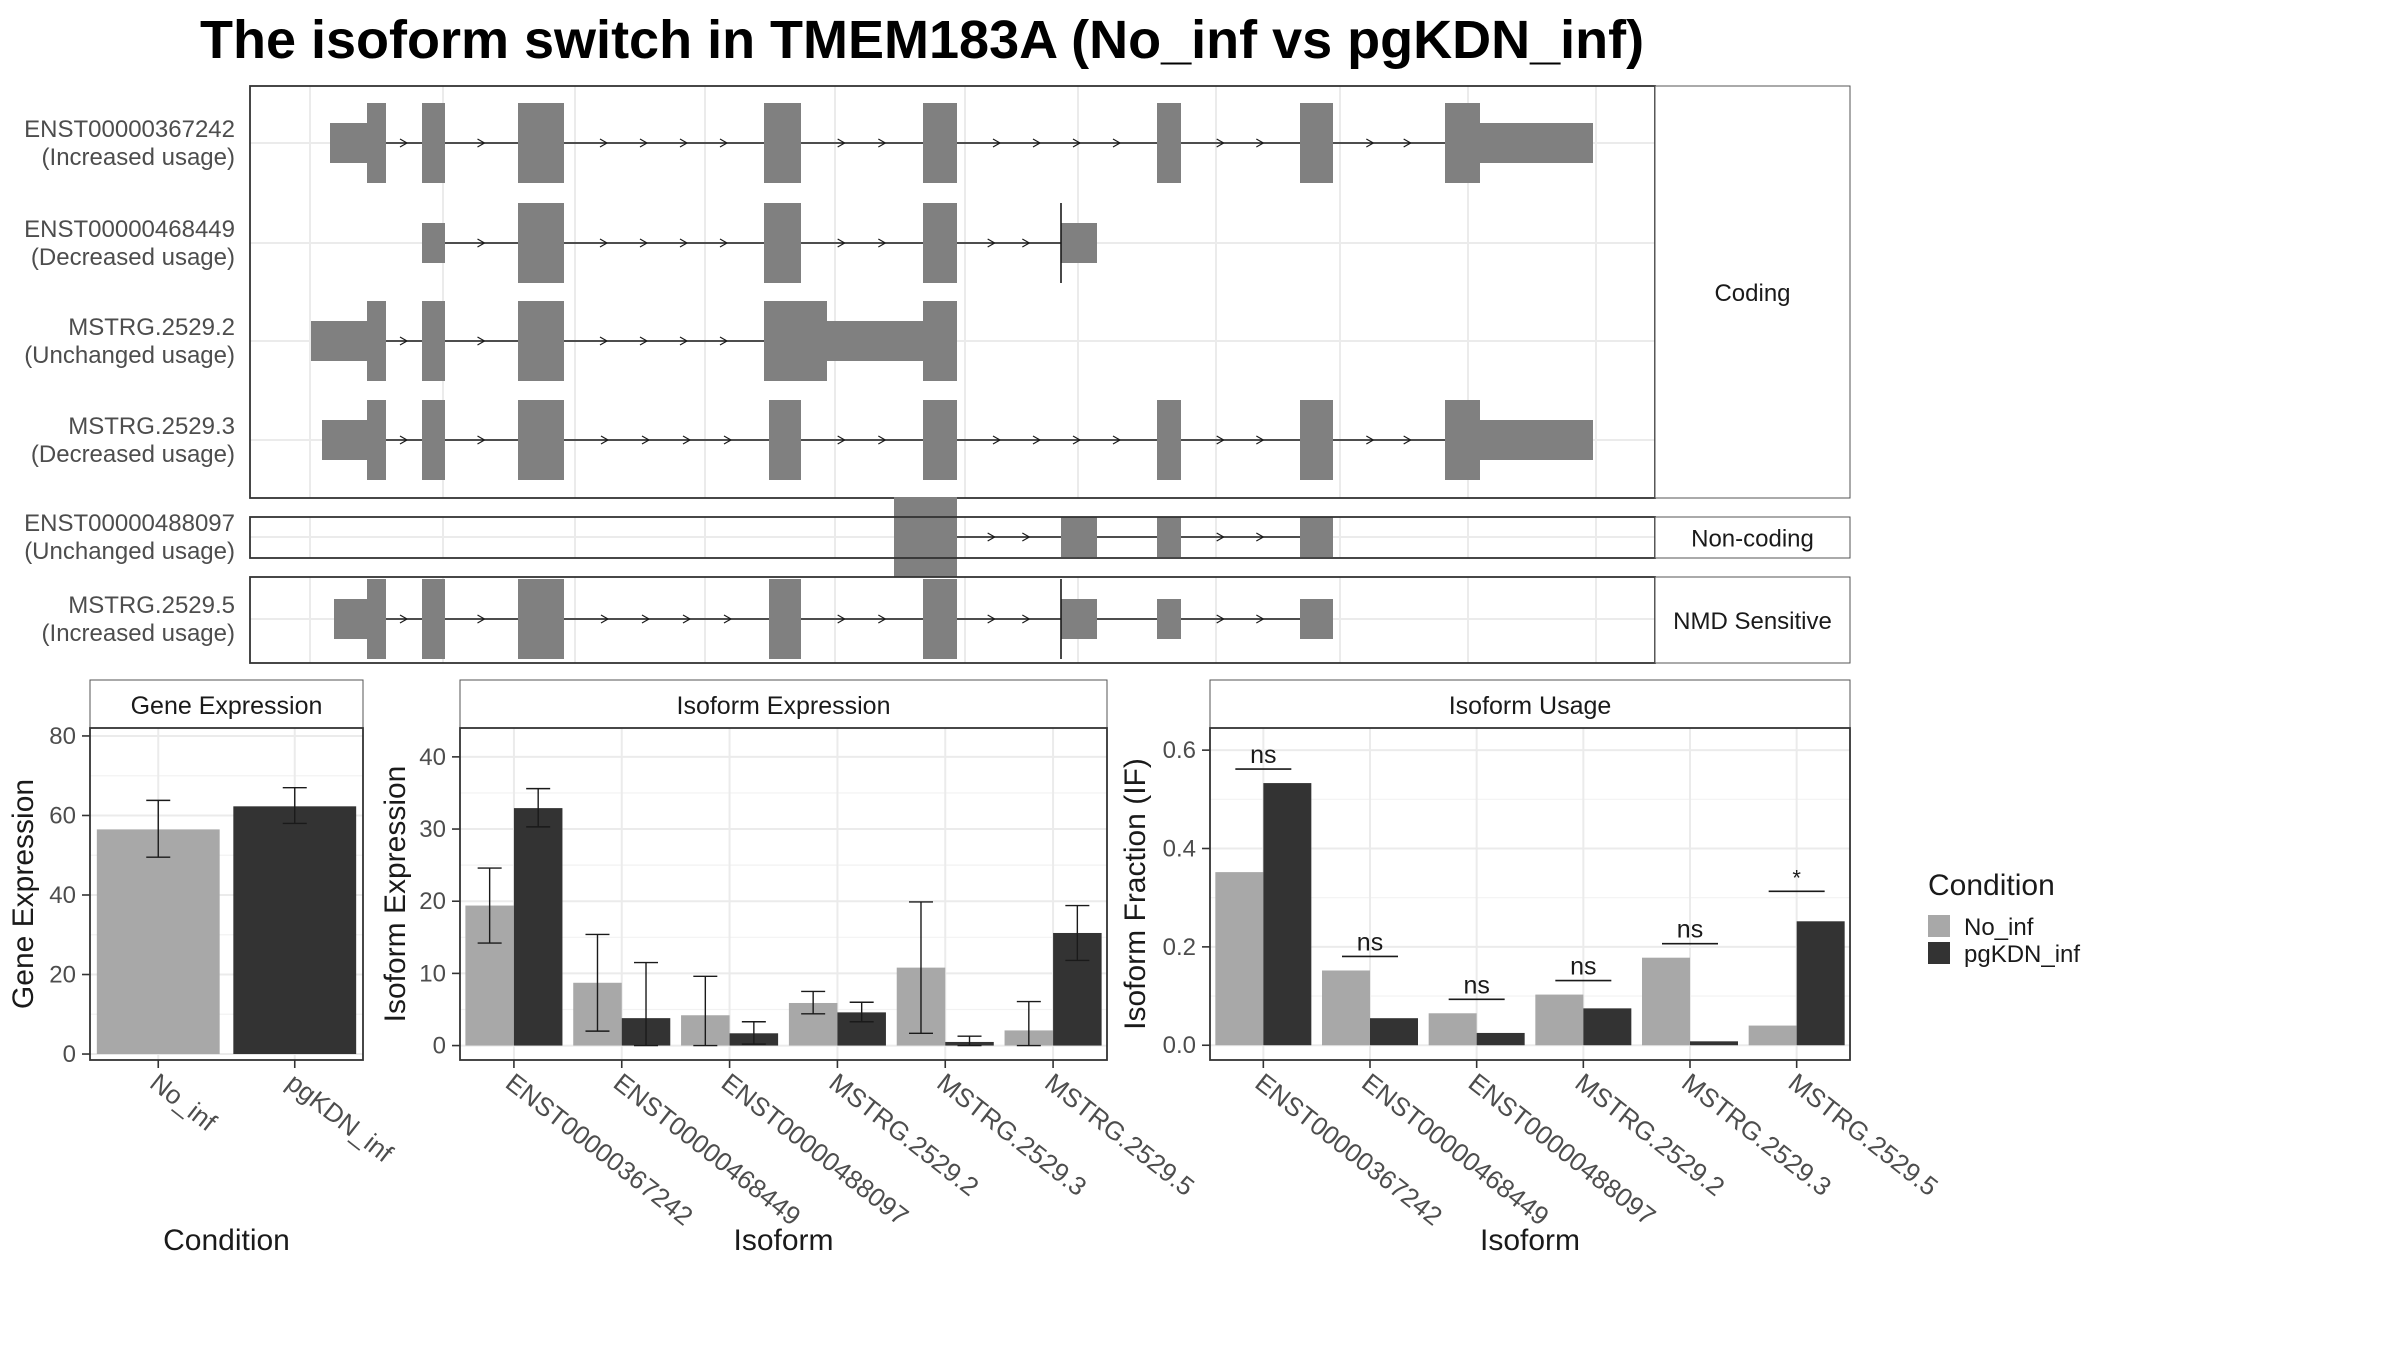 The image size is (2400, 1350). What do you see at coordinates (1752, 292) in the screenshot?
I see `category-strip` at bounding box center [1752, 292].